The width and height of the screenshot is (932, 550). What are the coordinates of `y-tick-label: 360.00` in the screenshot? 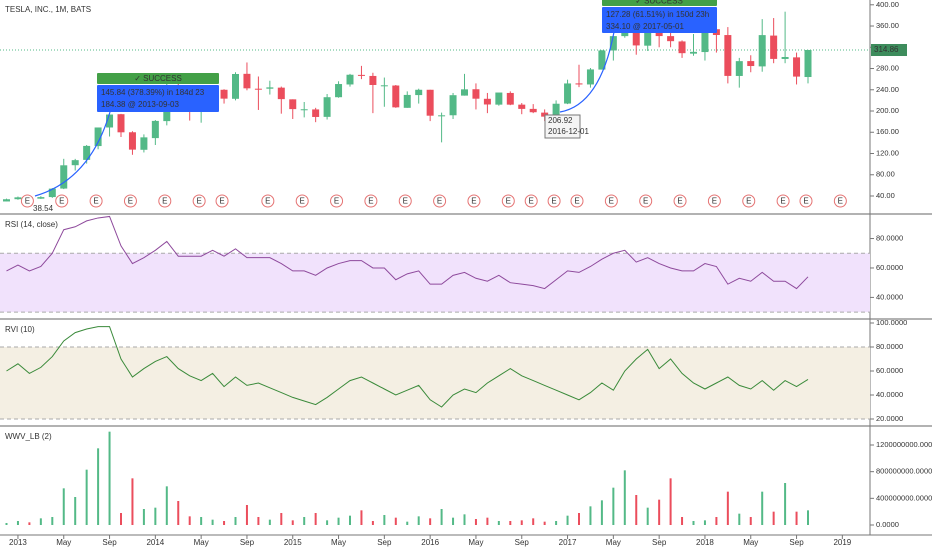 It's located at (887, 25).